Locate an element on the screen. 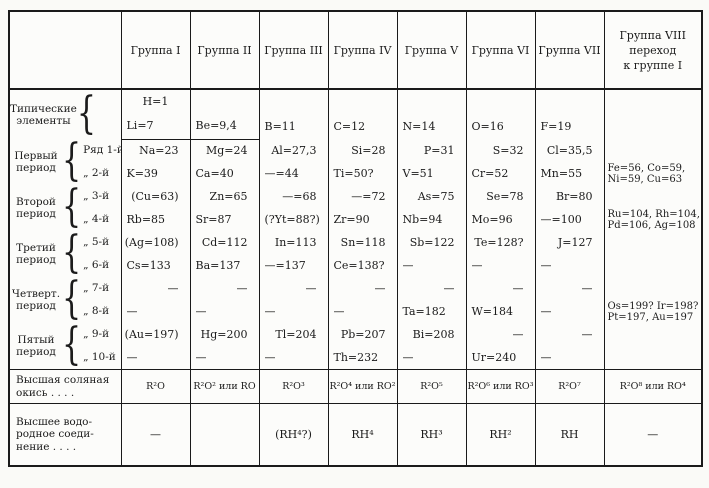 This screenshot has width=709, height=488. hydride-formula-cell: RH⁴ is located at coordinates (363, 434).